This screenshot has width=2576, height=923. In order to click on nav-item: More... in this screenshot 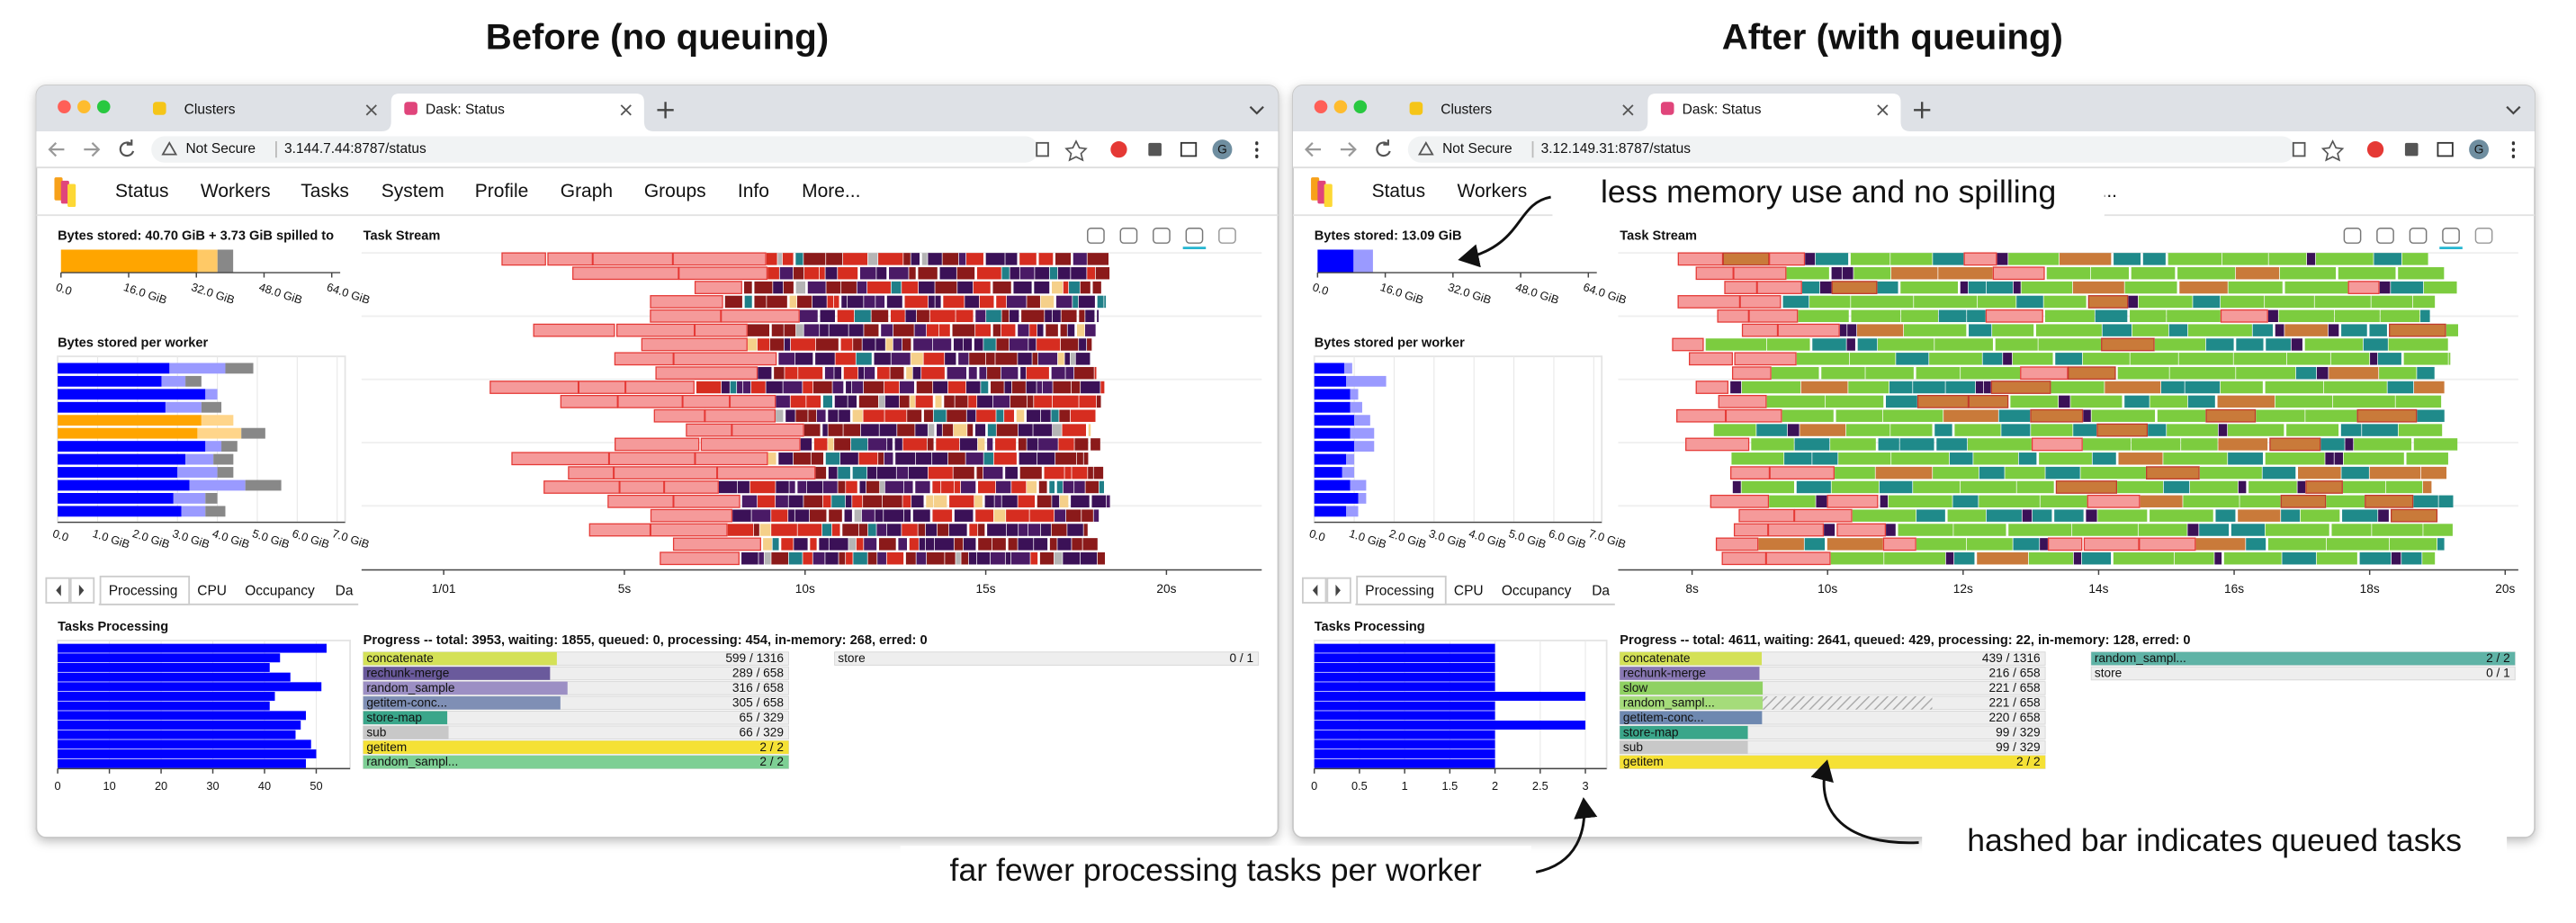, I will do `click(831, 191)`.